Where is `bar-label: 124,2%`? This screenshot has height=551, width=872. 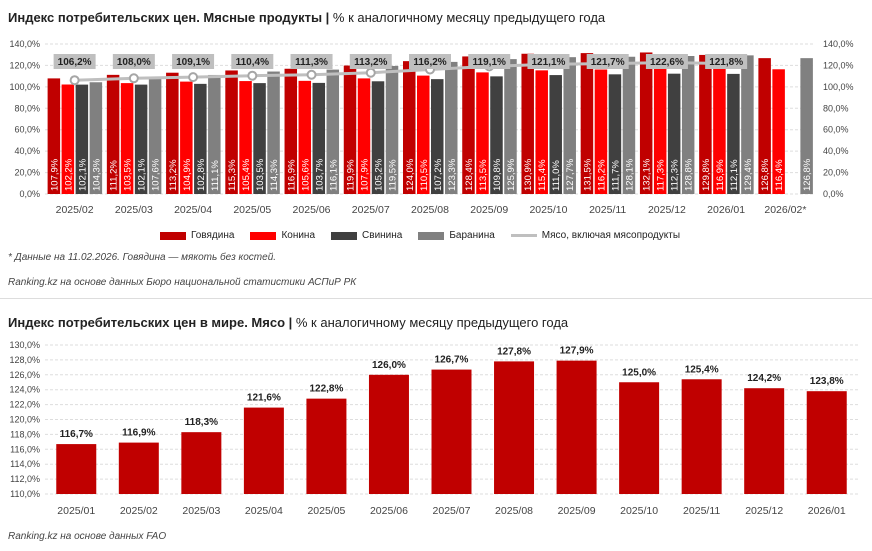
bar-label: 124,2% is located at coordinates (764, 378).